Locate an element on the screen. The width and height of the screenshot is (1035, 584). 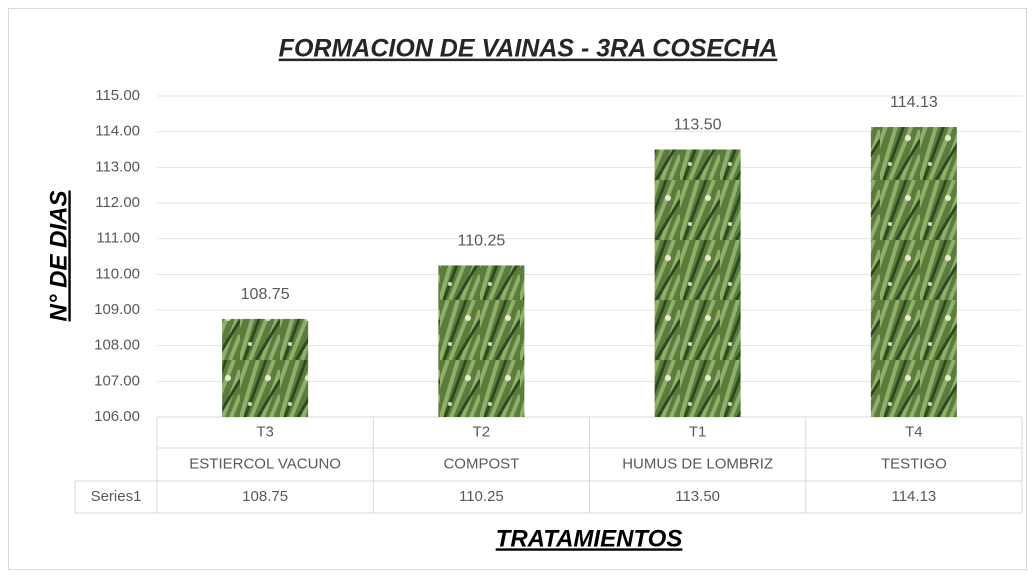
y-tick-label: 113.00 is located at coordinates (117, 166).